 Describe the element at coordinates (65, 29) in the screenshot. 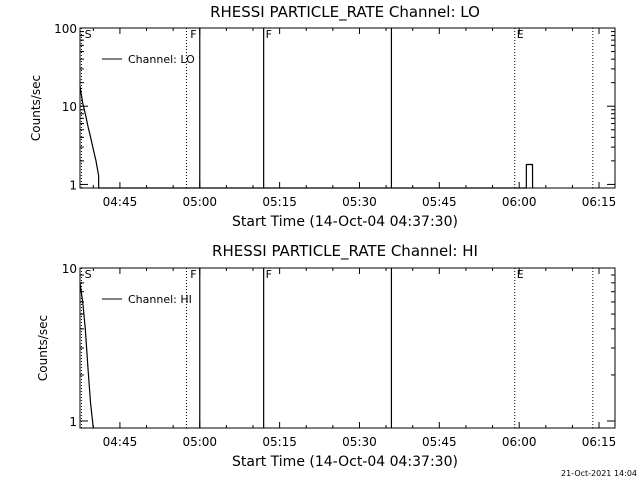

I see `chart0-ytick-label: 100` at that location.